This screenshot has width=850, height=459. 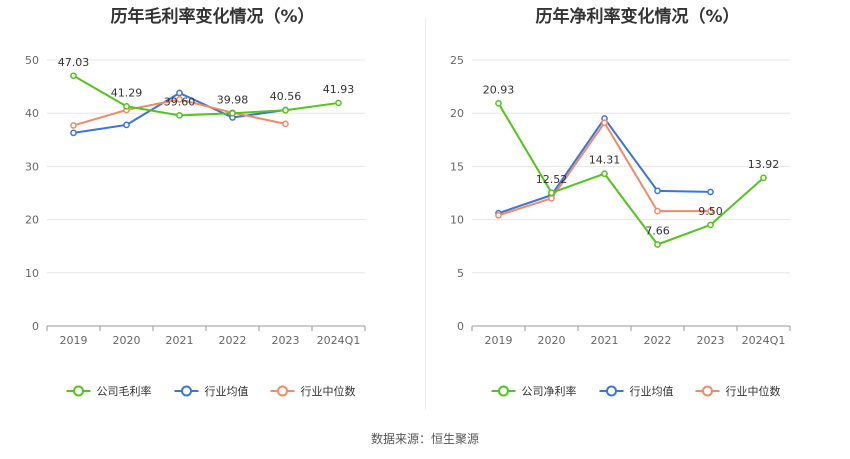 What do you see at coordinates (286, 96) in the screenshot?
I see `data-label: 40.56` at bounding box center [286, 96].